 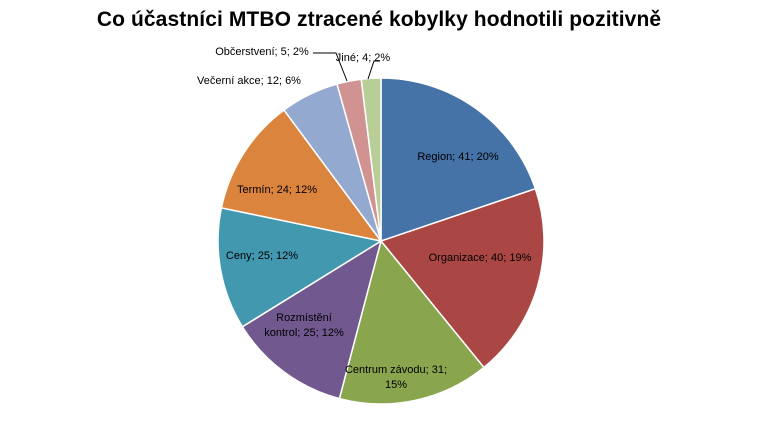 I want to click on data-label-line: Večerní akce; 12; 6%, so click(x=249, y=81).